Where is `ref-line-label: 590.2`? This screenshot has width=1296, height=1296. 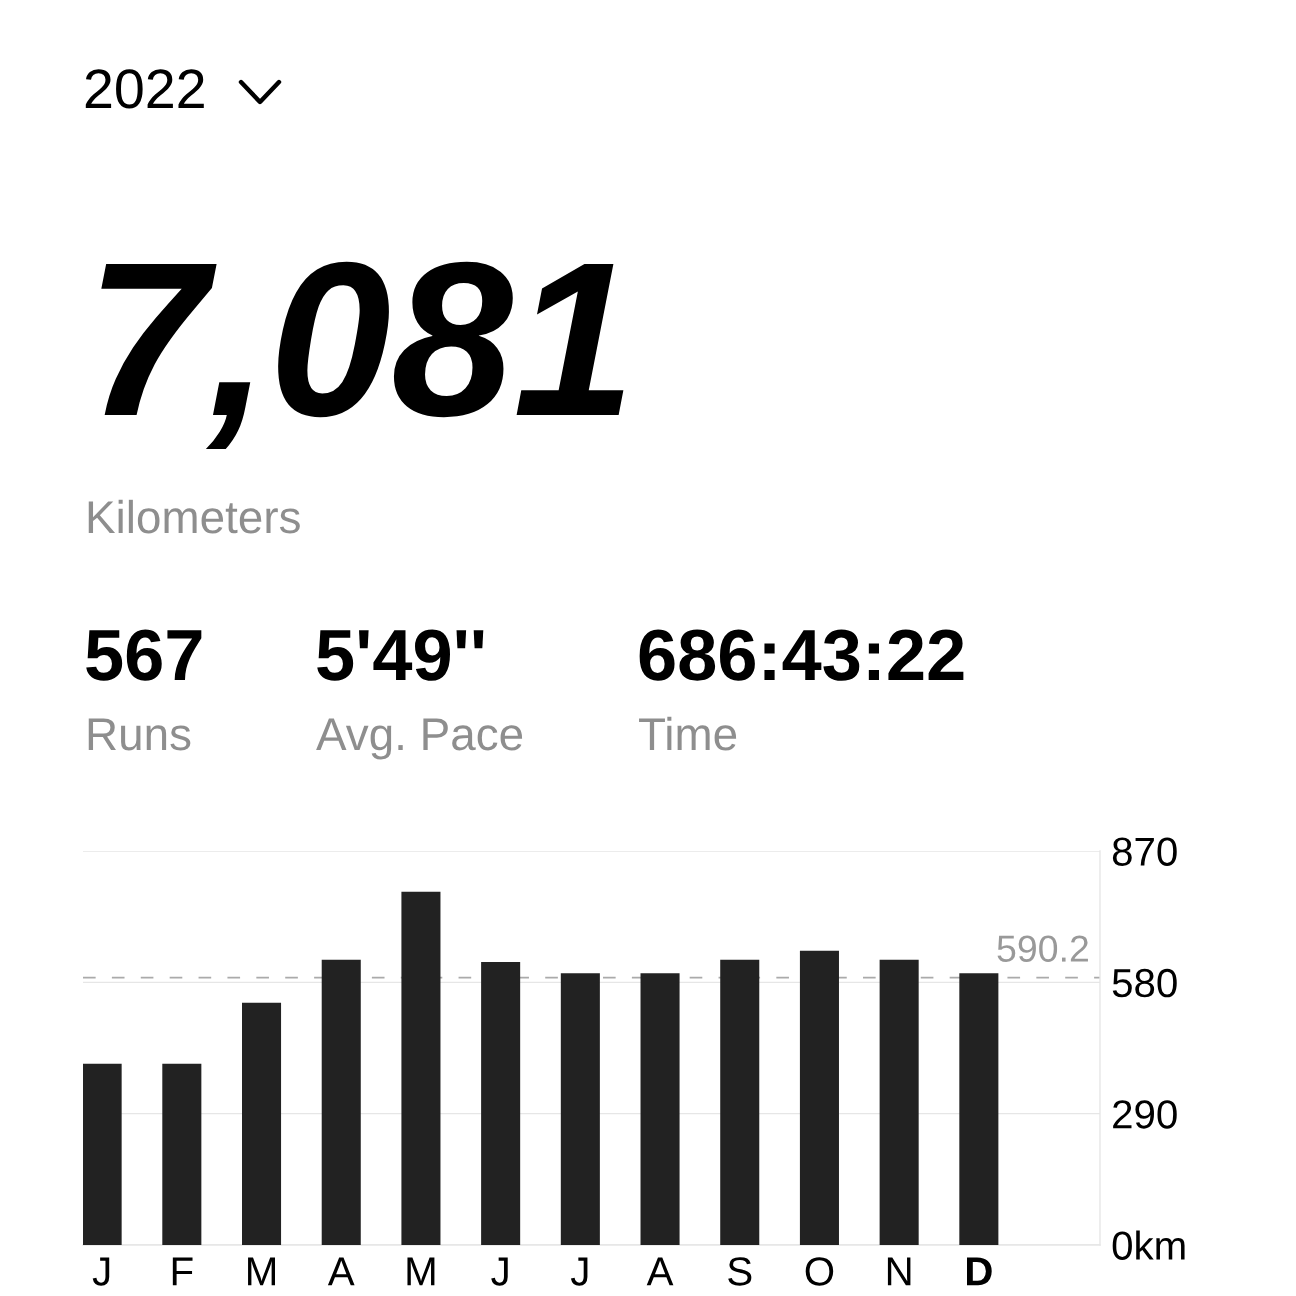 ref-line-label: 590.2 is located at coordinates (1042, 948).